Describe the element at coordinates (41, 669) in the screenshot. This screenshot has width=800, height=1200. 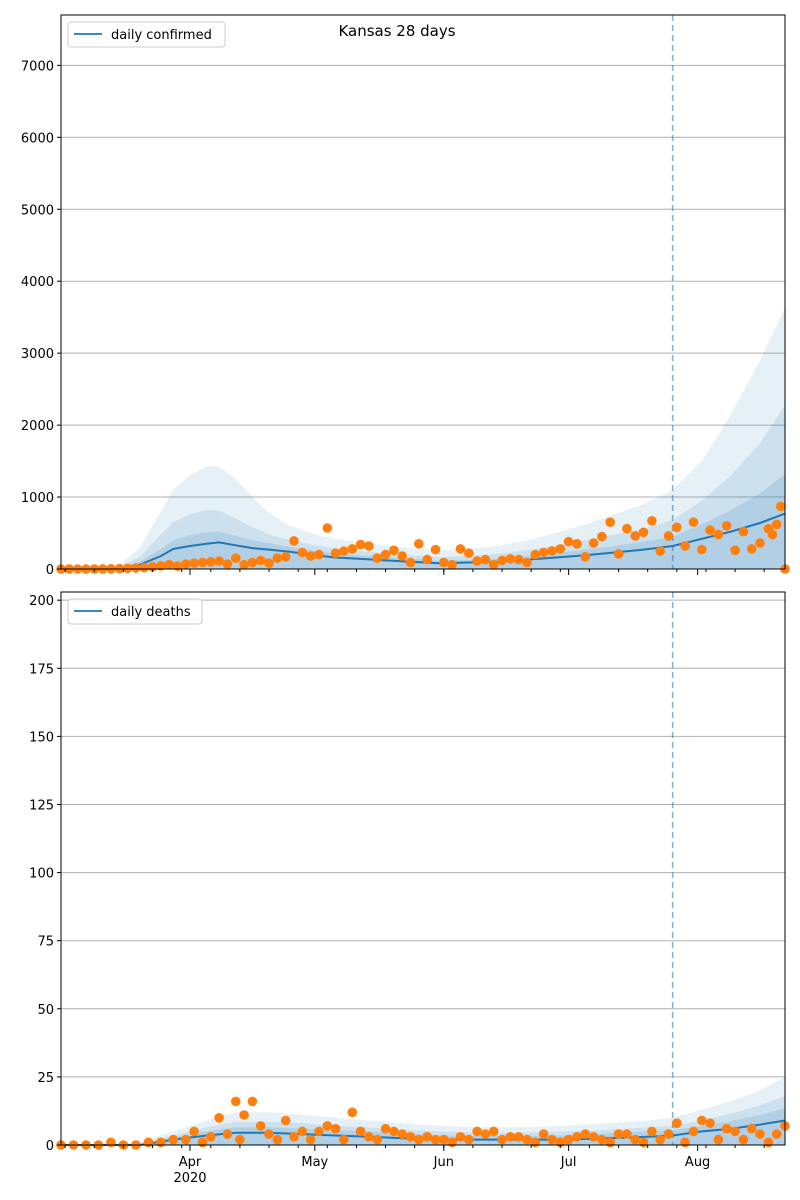
I see `deaths-ytick-label: 175` at that location.